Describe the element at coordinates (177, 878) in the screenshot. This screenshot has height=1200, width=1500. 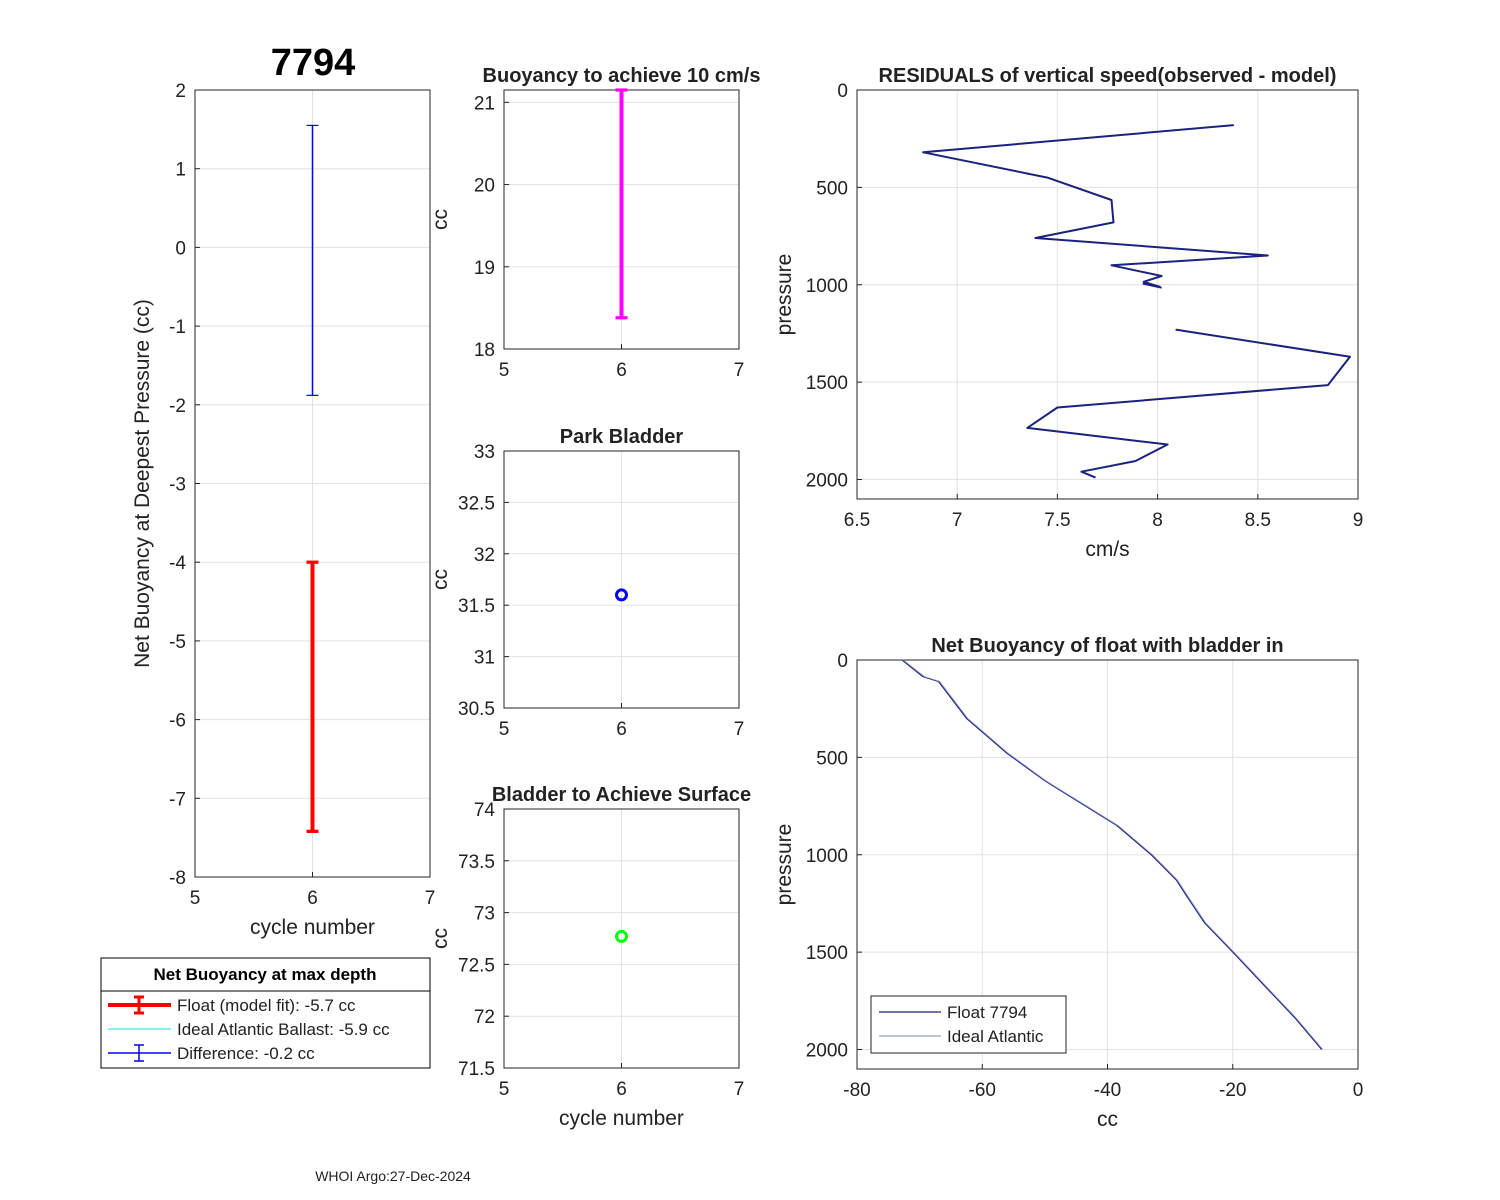
I see `y-tick-label: -8` at that location.